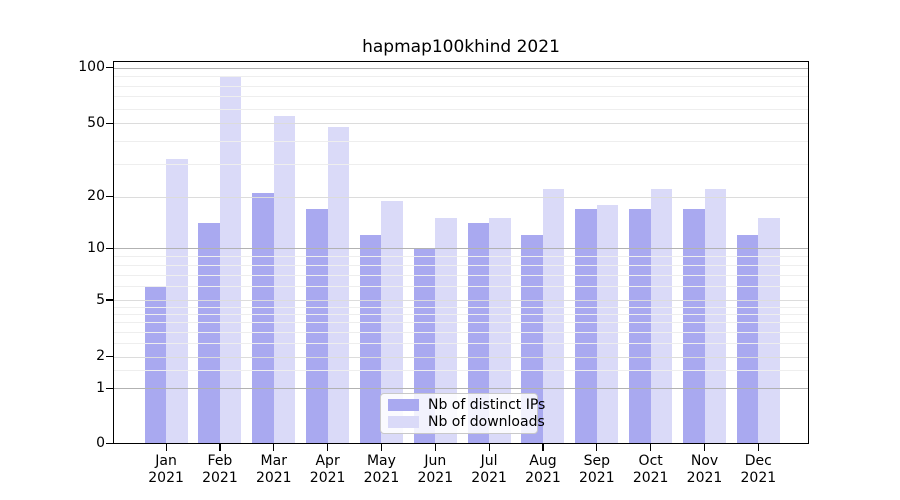  What do you see at coordinates (435, 469) in the screenshot?
I see `x-axis-tick-label: Jun 2021` at bounding box center [435, 469].